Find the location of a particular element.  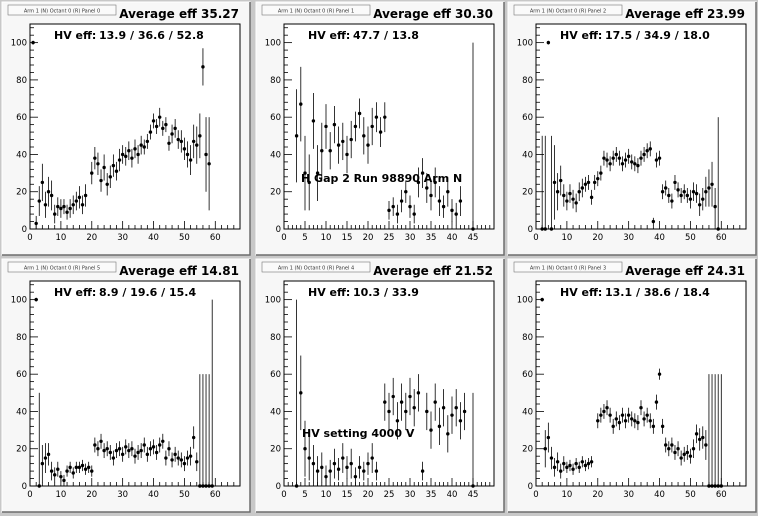

y-tick-label: 40 is located at coordinates (275, 155).